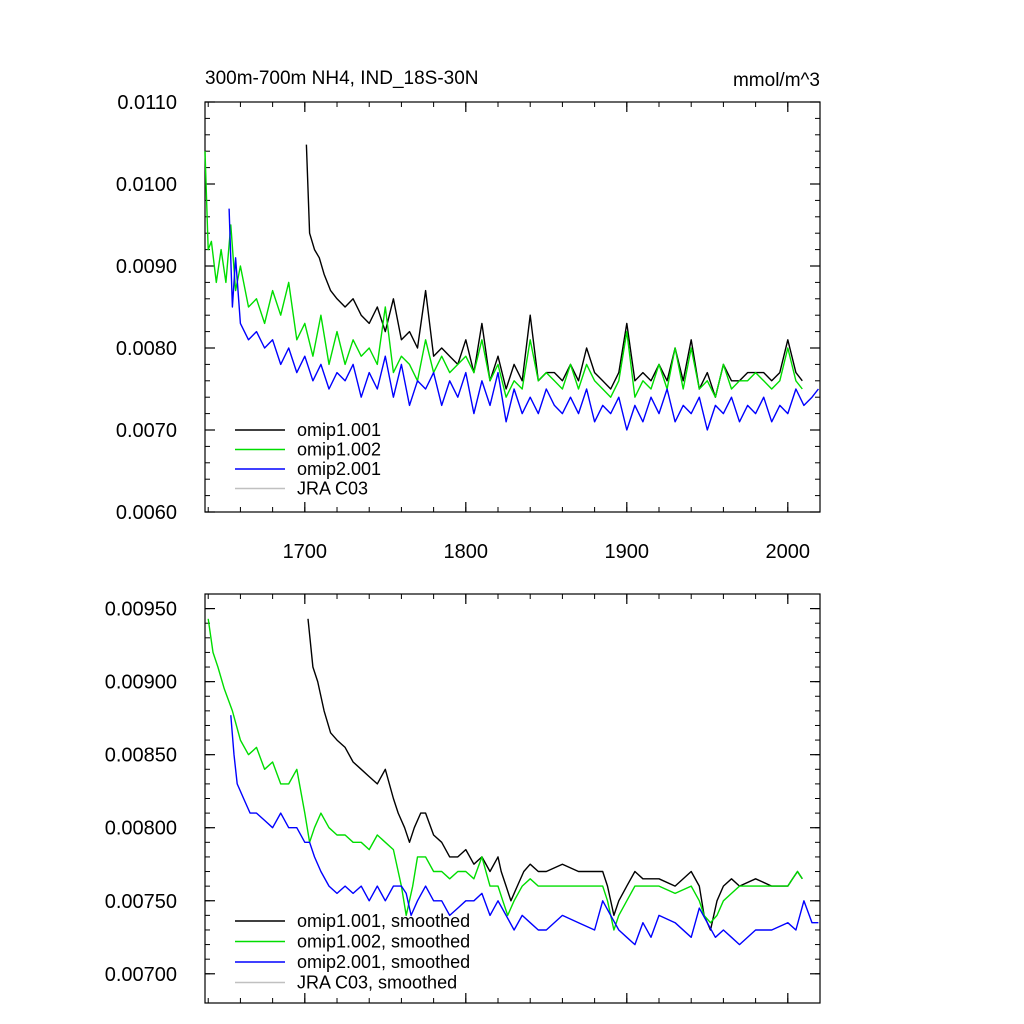 The image size is (1024, 1024). What do you see at coordinates (141, 756) in the screenshot?
I see `y-tick-label: 0.00850` at bounding box center [141, 756].